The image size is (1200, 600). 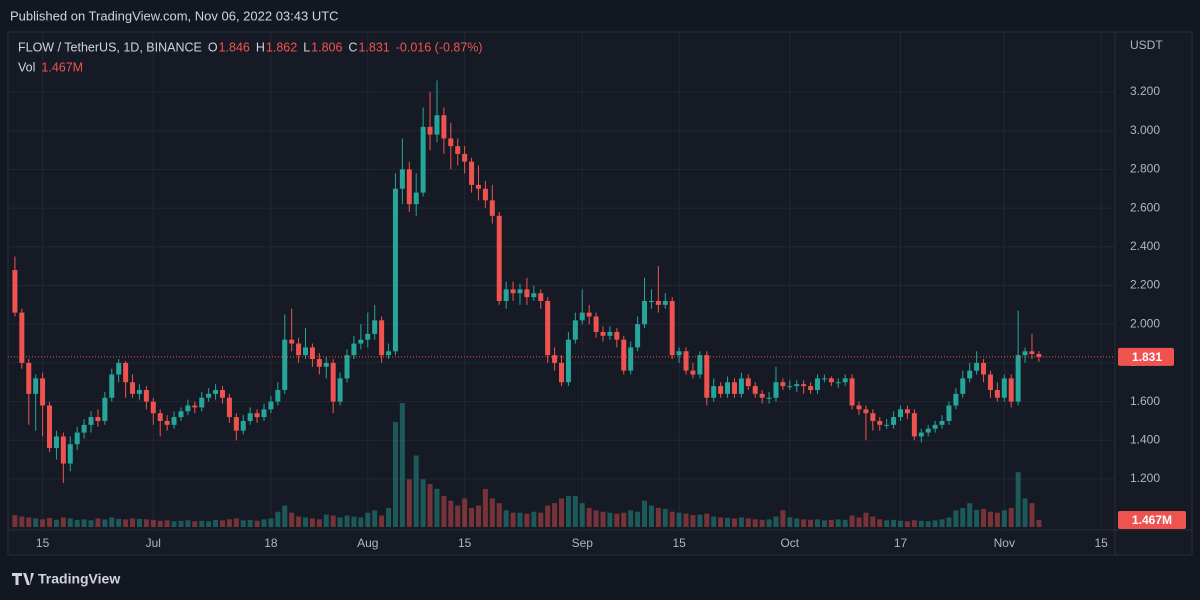 I want to click on x-tick-label: Aug, so click(x=367, y=543).